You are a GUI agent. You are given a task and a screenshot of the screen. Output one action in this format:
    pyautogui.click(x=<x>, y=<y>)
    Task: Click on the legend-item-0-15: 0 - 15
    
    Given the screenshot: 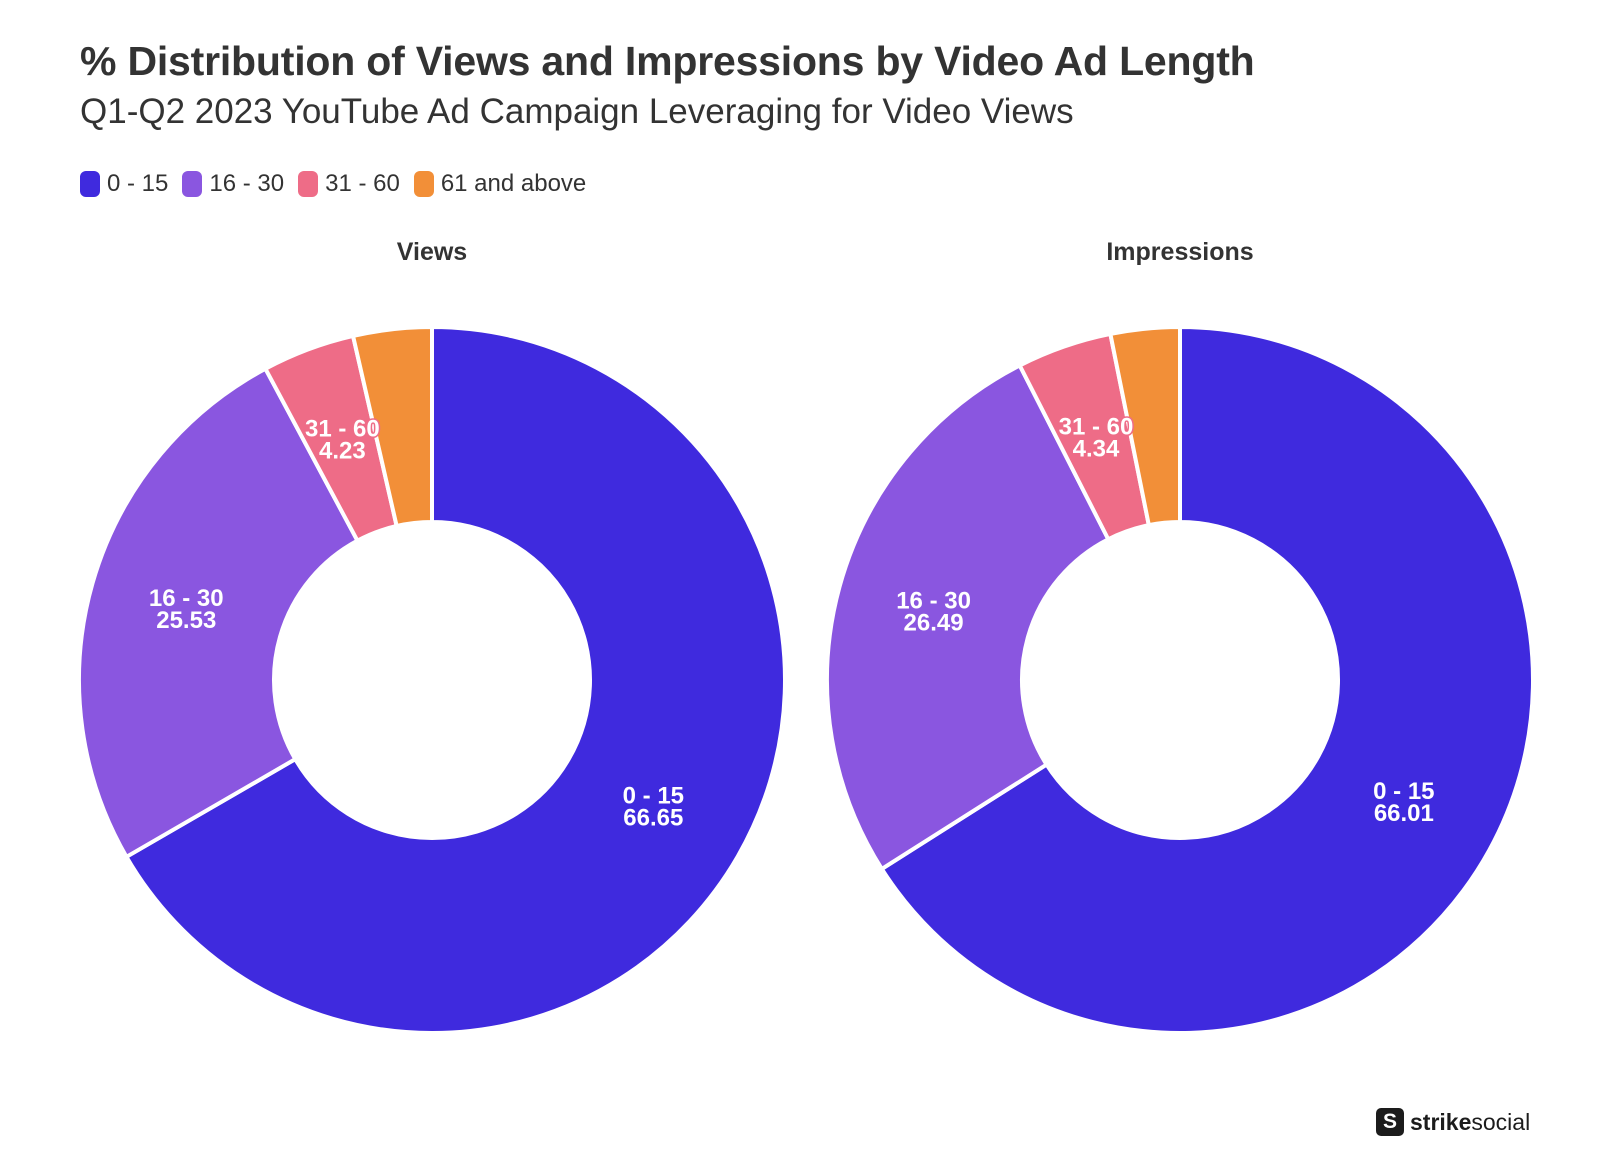 What is the action you would take?
    pyautogui.click(x=124, y=184)
    